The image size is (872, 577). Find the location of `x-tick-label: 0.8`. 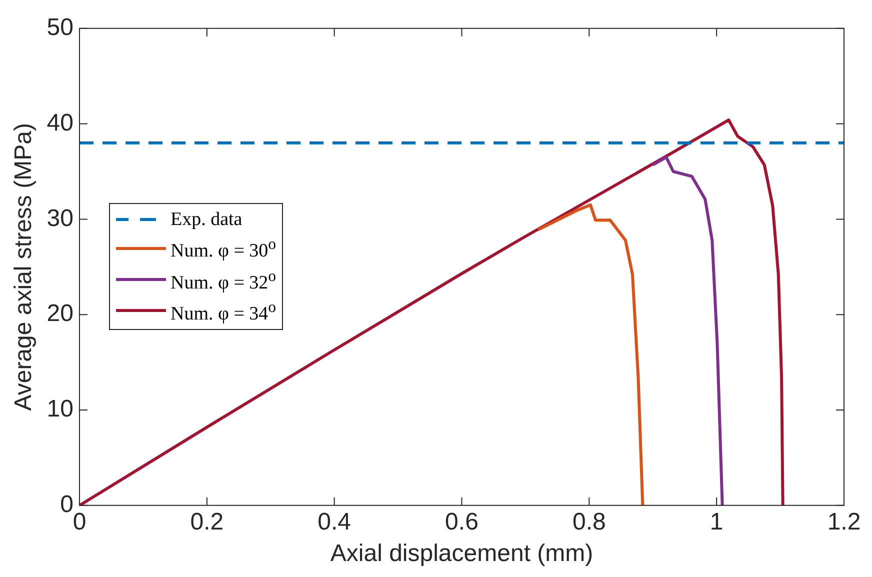

x-tick-label: 0.8 is located at coordinates (589, 522).